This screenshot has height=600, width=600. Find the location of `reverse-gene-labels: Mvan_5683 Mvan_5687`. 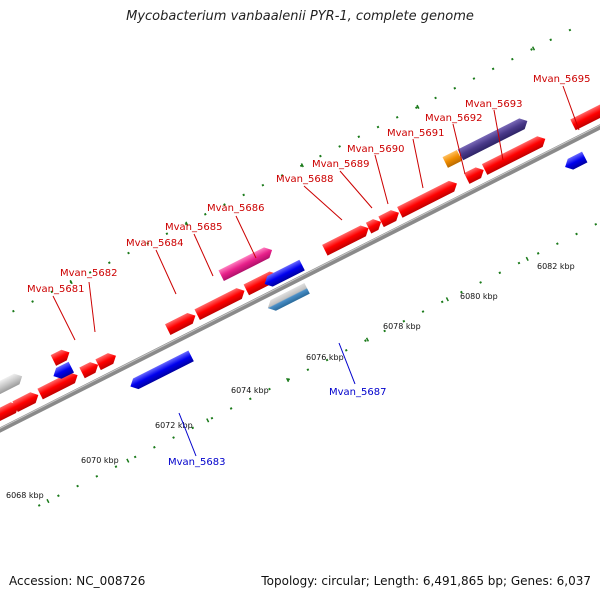

reverse-gene-labels: Mvan_5683 Mvan_5687 is located at coordinates (277, 405).